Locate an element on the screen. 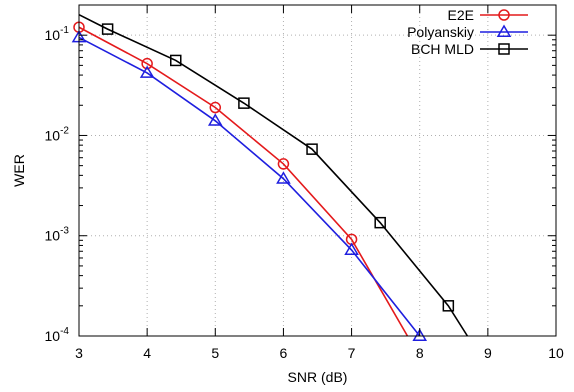  x-tick-label: 8 is located at coordinates (420, 353).